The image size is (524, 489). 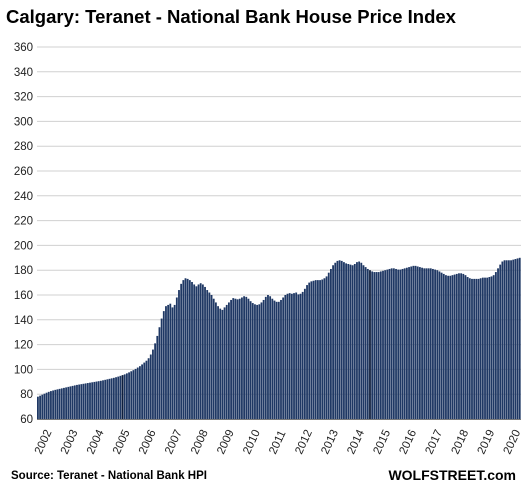 I want to click on y-tick-label: 160, so click(x=23, y=296).